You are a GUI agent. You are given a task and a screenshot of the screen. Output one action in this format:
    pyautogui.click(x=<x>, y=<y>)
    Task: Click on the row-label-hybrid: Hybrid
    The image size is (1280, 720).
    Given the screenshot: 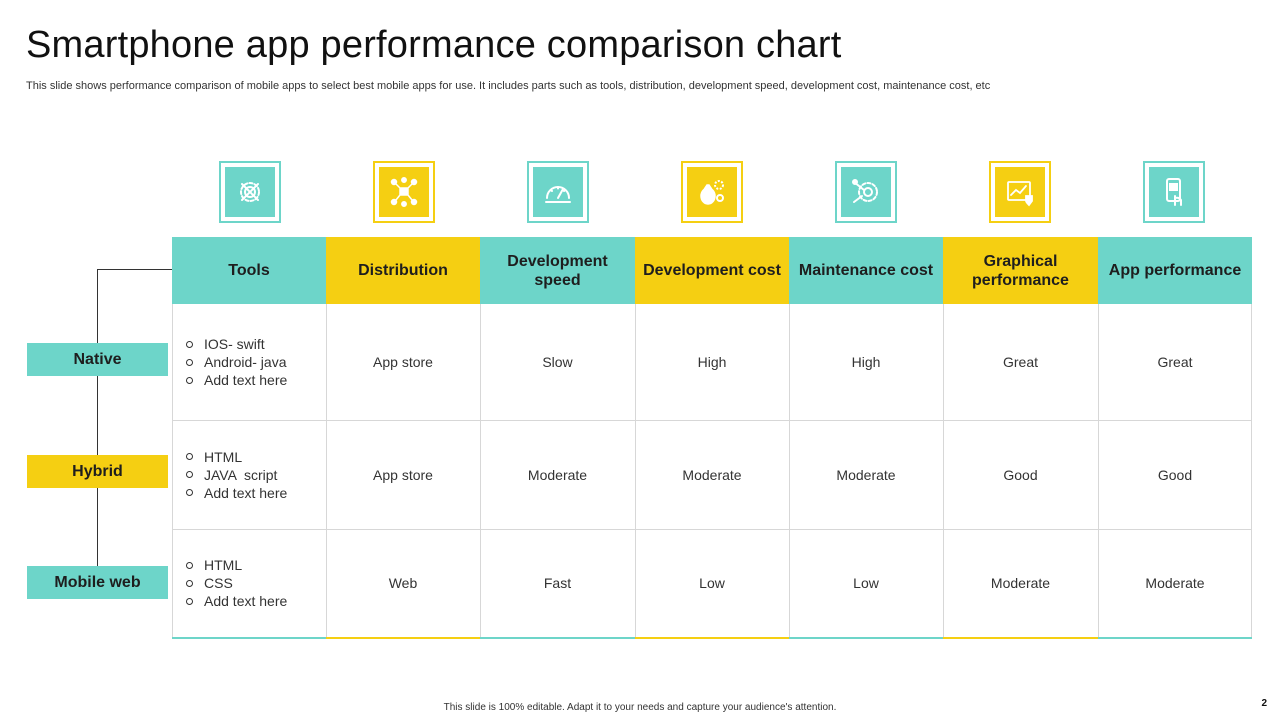 What is the action you would take?
    pyautogui.click(x=97, y=471)
    